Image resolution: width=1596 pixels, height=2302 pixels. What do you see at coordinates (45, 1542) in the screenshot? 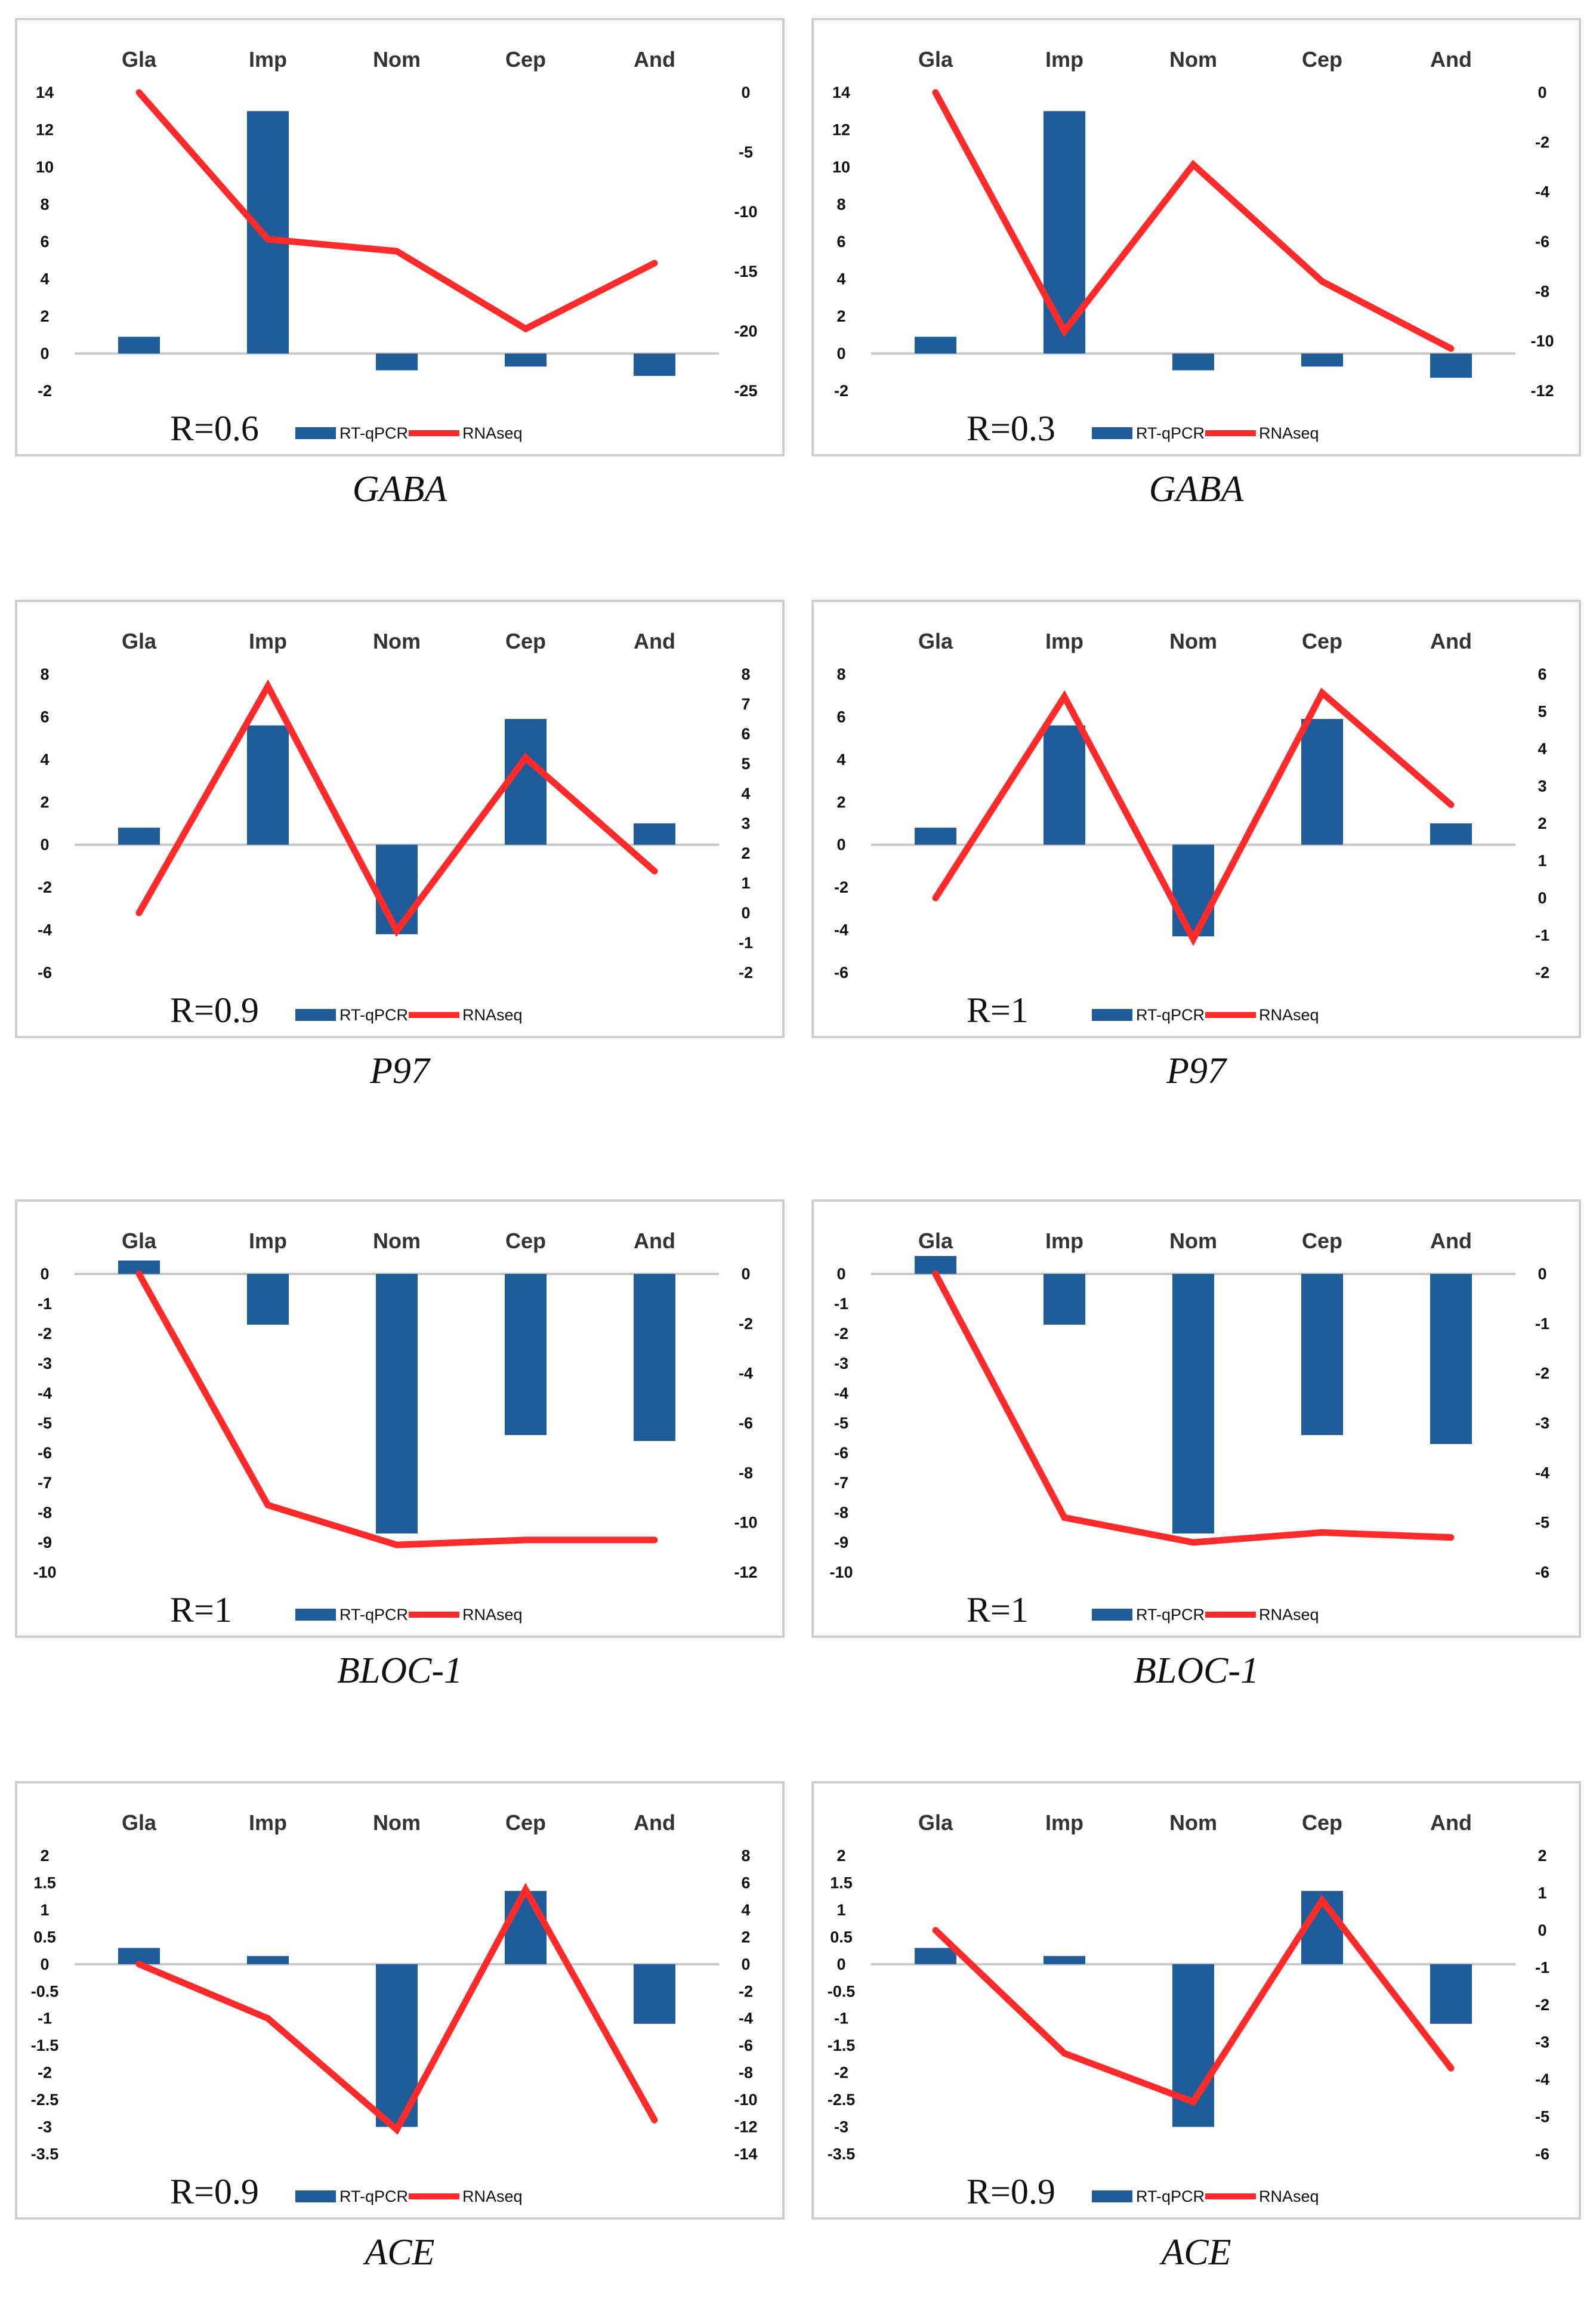
I see `left-tick-label: -9` at bounding box center [45, 1542].